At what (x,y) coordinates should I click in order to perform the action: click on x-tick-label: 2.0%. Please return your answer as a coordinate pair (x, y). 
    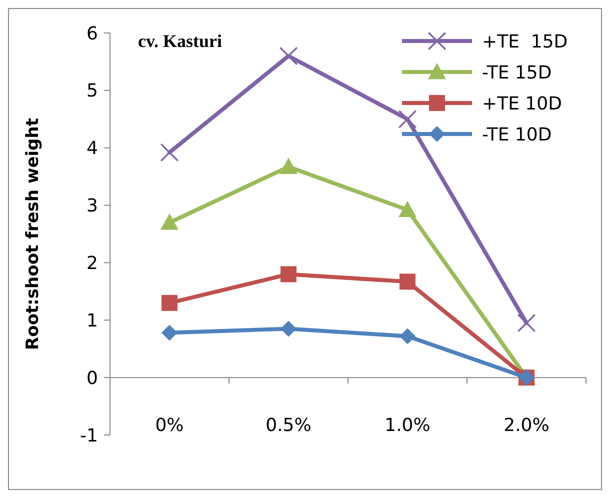
    Looking at the image, I should click on (527, 425).